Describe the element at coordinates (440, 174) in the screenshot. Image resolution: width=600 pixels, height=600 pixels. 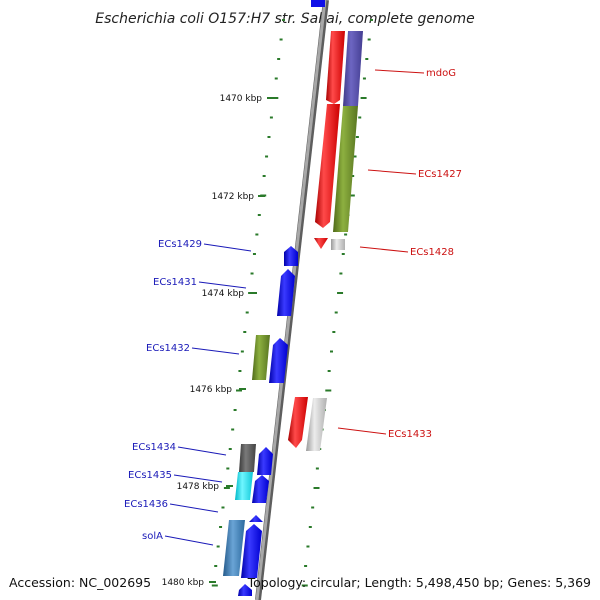
I see `gene-label-ECs1427: ECs1427` at that location.